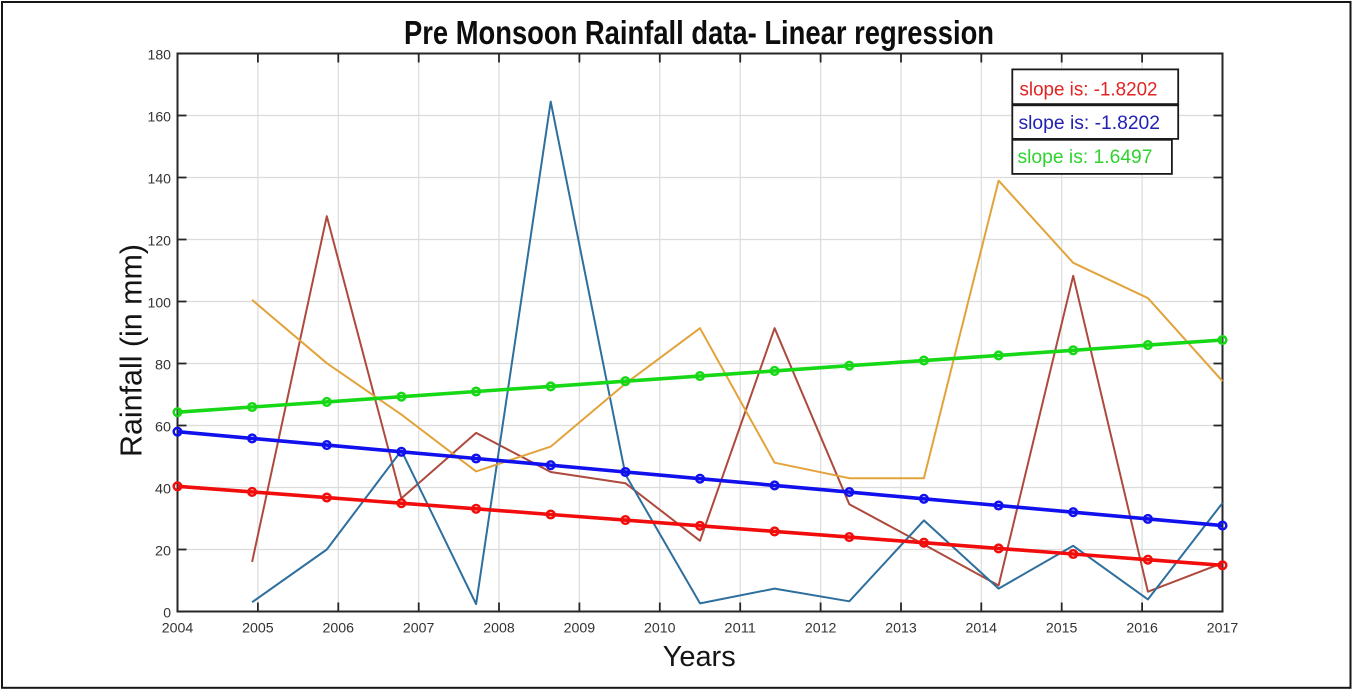  Describe the element at coordinates (131, 350) in the screenshot. I see `svg-text: Rainfall (in mm)` at that location.